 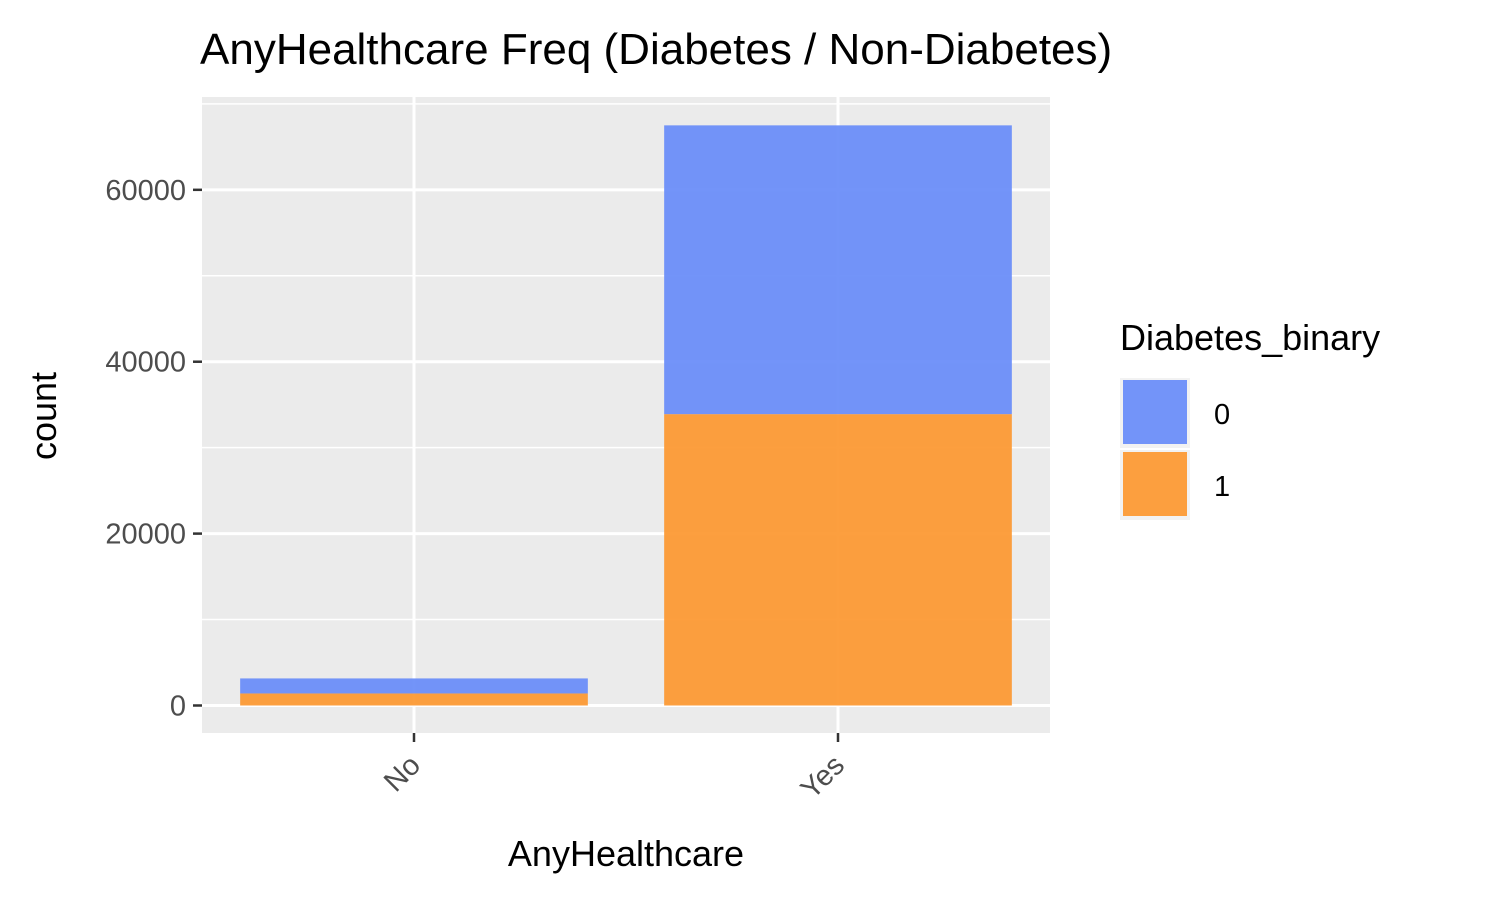 What do you see at coordinates (43, 416) in the screenshot?
I see `y-axis-title: count` at bounding box center [43, 416].